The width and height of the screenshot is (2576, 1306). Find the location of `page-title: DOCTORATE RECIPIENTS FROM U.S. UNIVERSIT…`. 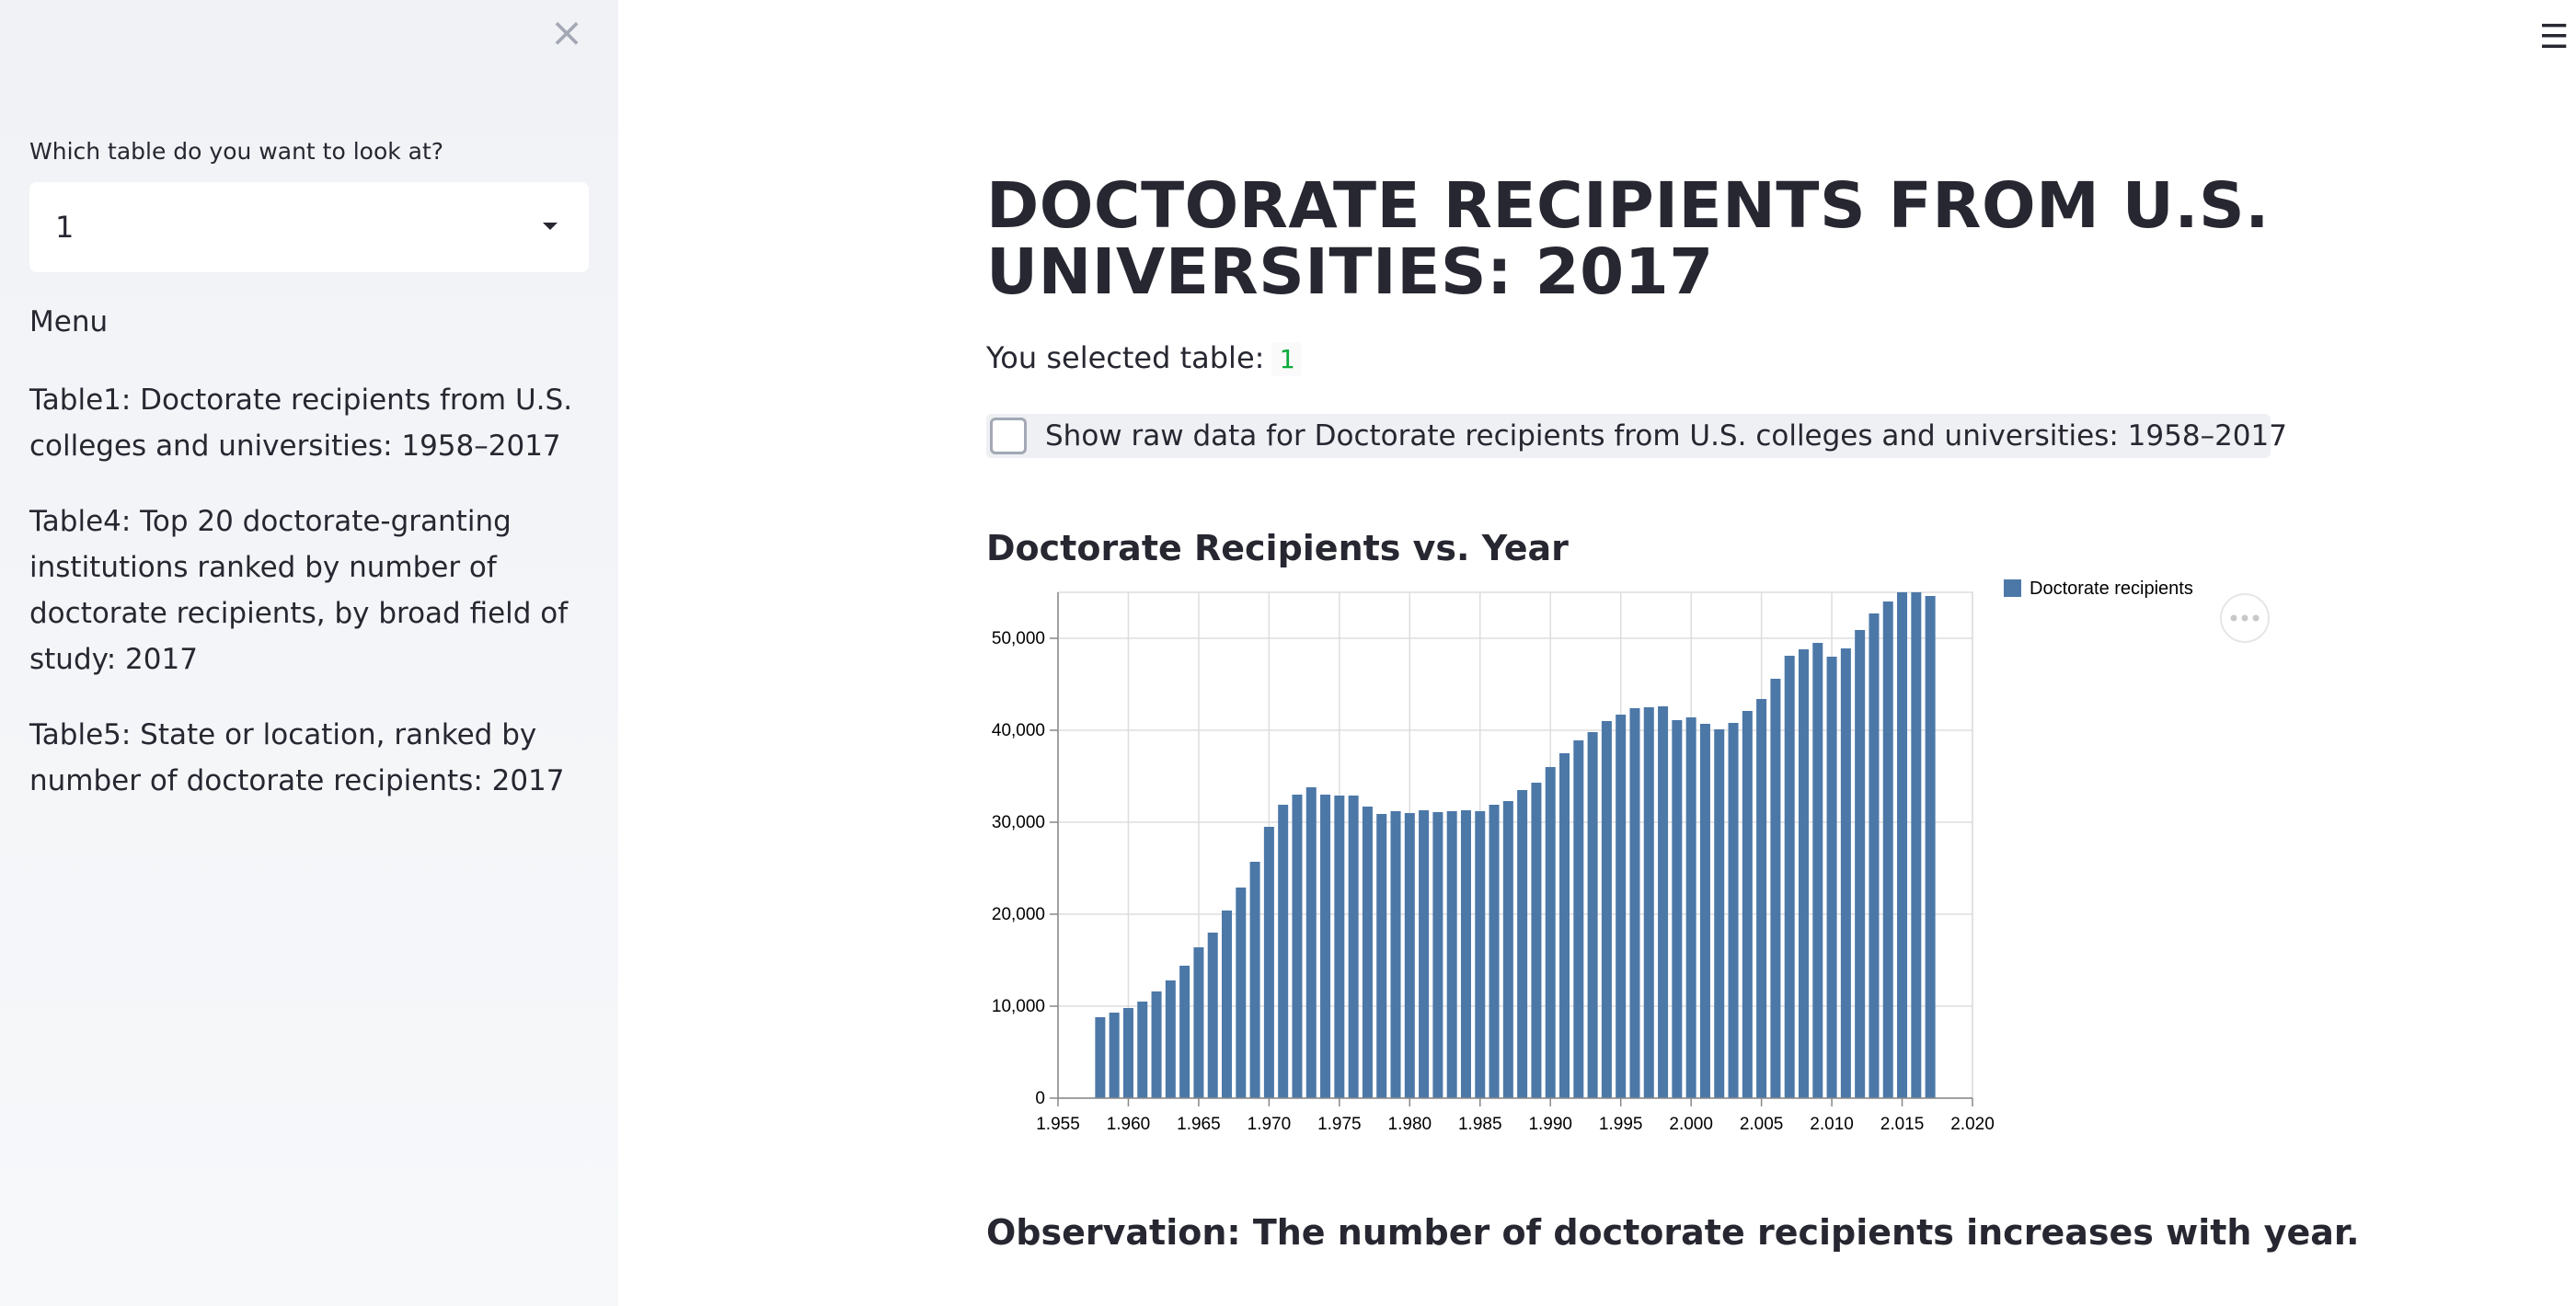

page-title: DOCTORATE RECIPIENTS FROM U.S. UNIVERSIT… is located at coordinates (1628, 239).